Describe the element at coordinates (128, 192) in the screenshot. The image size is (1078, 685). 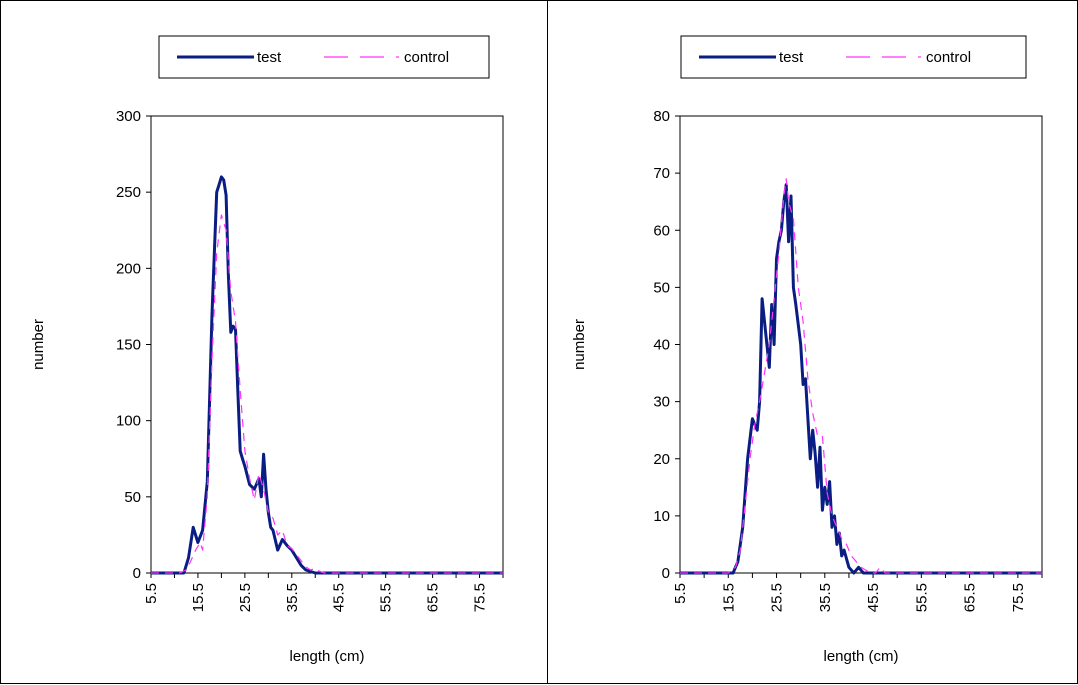
I see `y-tick-label: 250` at that location.